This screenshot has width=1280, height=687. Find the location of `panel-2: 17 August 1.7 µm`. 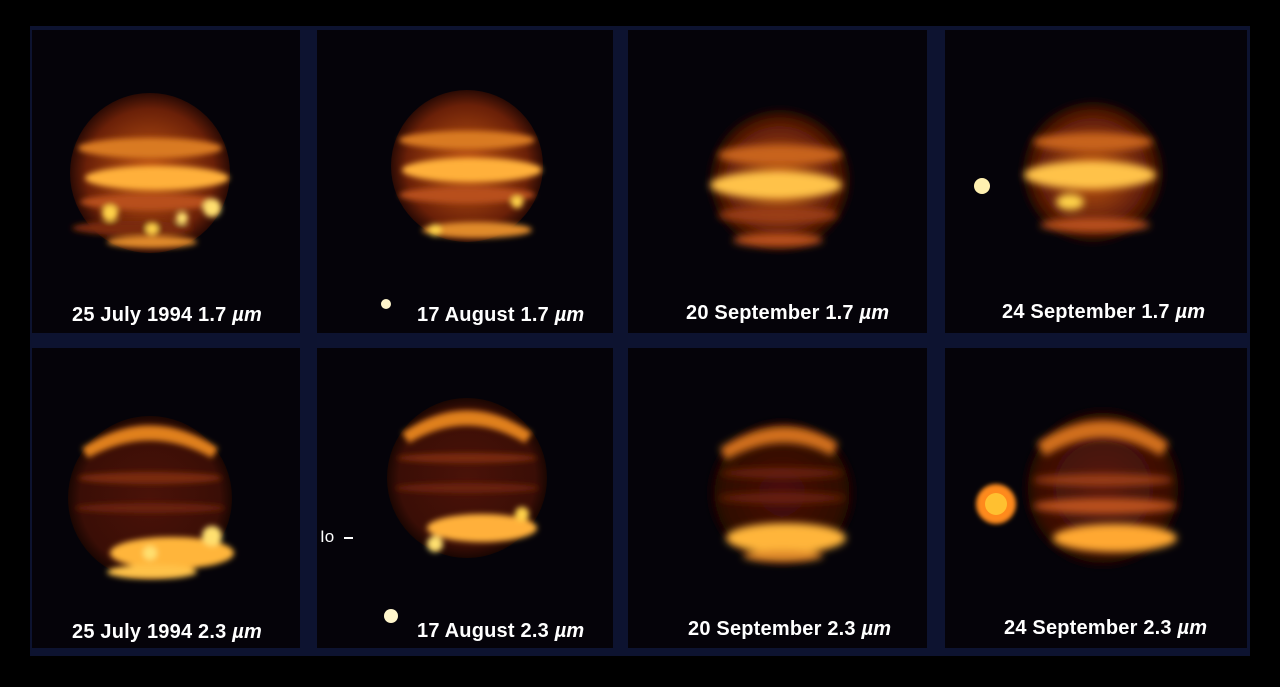

panel-2: 17 August 1.7 µm is located at coordinates (465, 181).